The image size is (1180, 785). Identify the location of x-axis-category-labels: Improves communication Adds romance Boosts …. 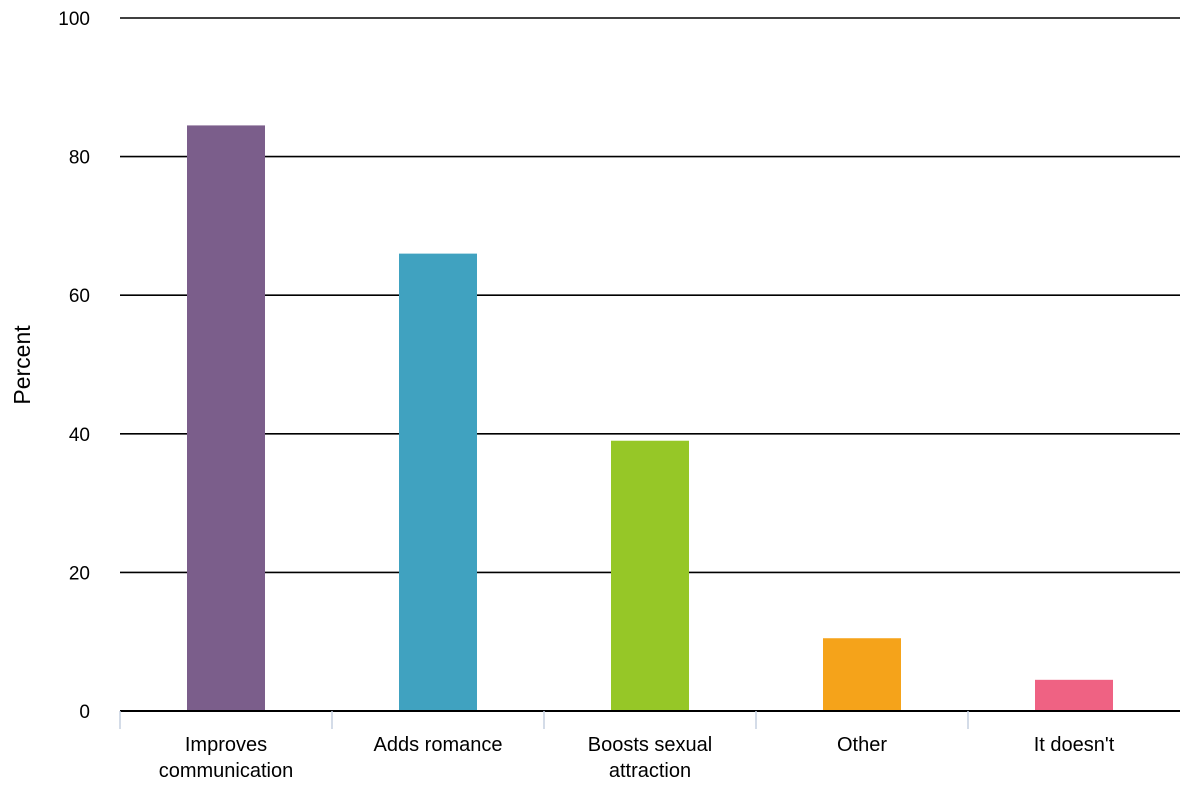
(637, 758).